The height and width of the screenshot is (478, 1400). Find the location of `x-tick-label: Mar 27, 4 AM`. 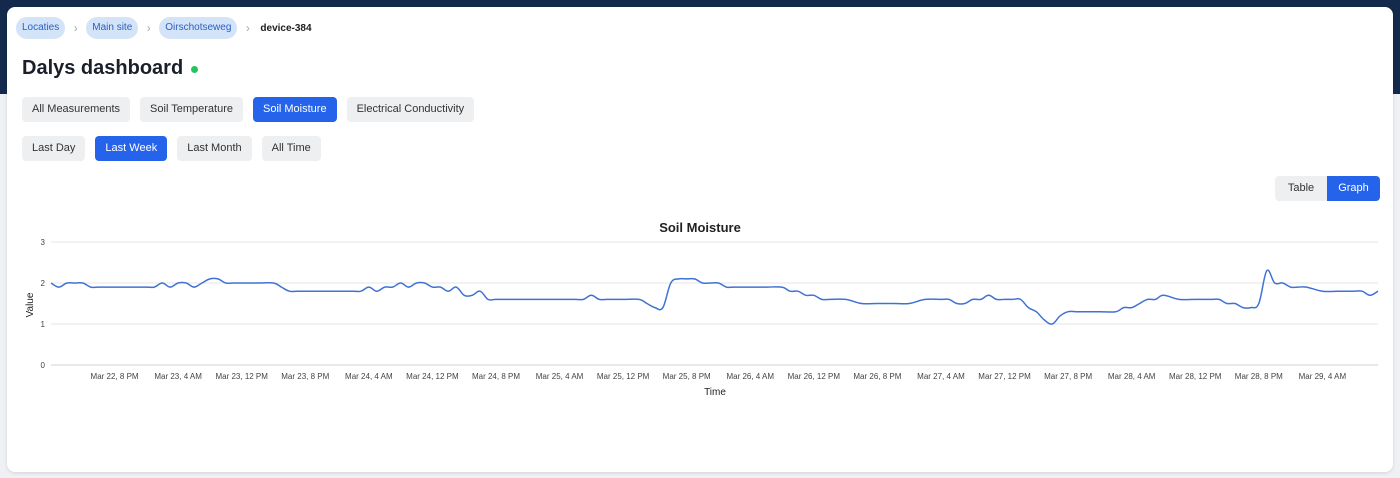

x-tick-label: Mar 27, 4 AM is located at coordinates (941, 376).